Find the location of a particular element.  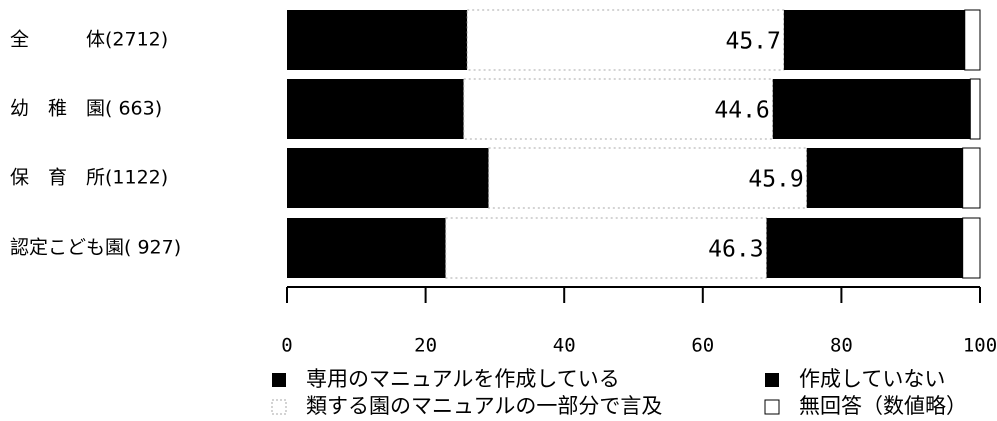

value-label: 46.3 is located at coordinates (735, 250).